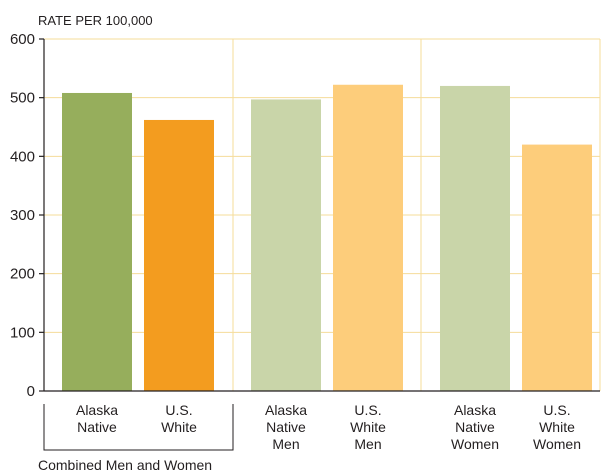  Describe the element at coordinates (95, 20) in the screenshot. I see `y-axis-label: RATE PER 100,000` at that location.